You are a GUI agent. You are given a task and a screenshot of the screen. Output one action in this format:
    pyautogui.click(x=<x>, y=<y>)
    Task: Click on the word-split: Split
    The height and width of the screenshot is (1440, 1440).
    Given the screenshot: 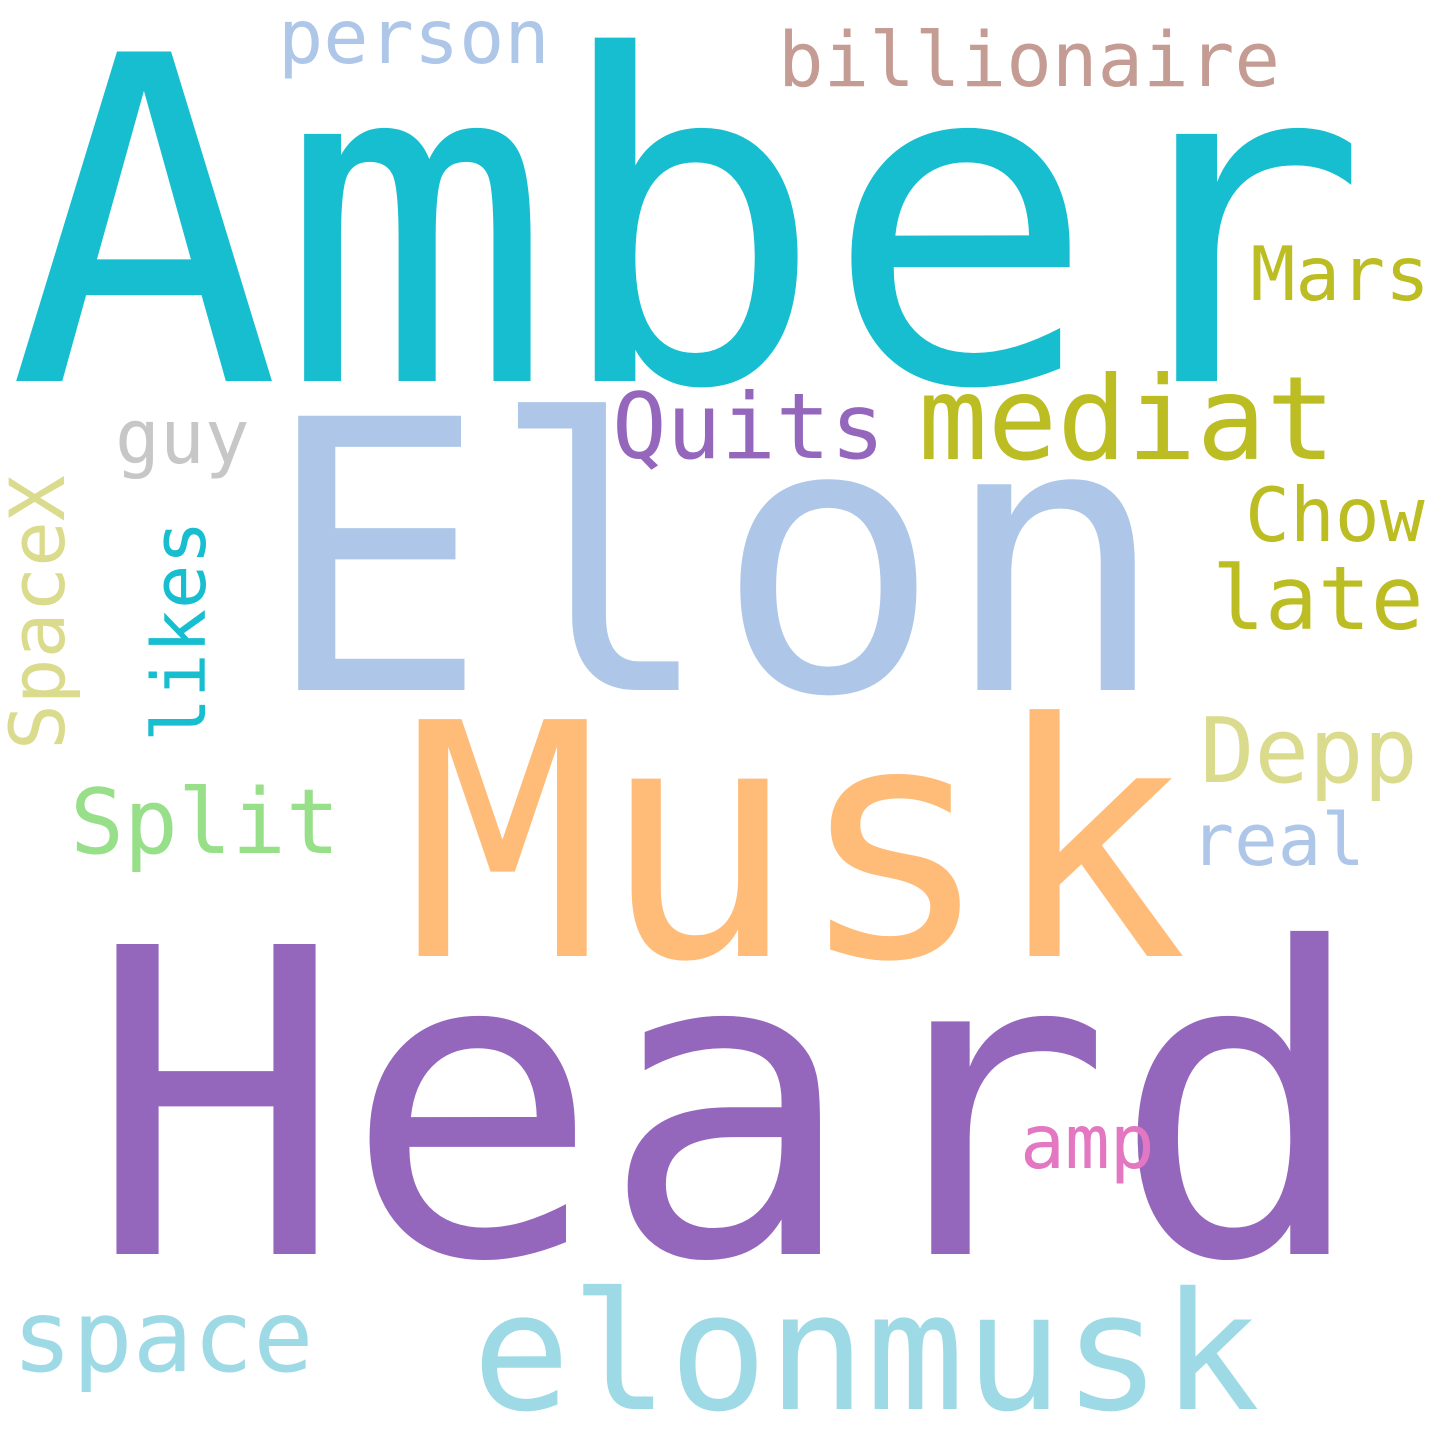 What is the action you would take?
    pyautogui.click(x=205, y=823)
    